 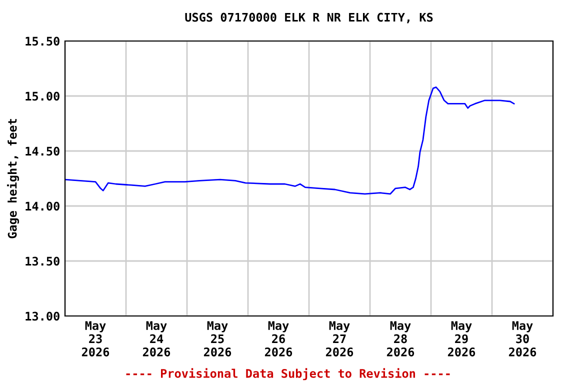 I want to click on x-tick-label: May 29 2026, so click(x=462, y=338).